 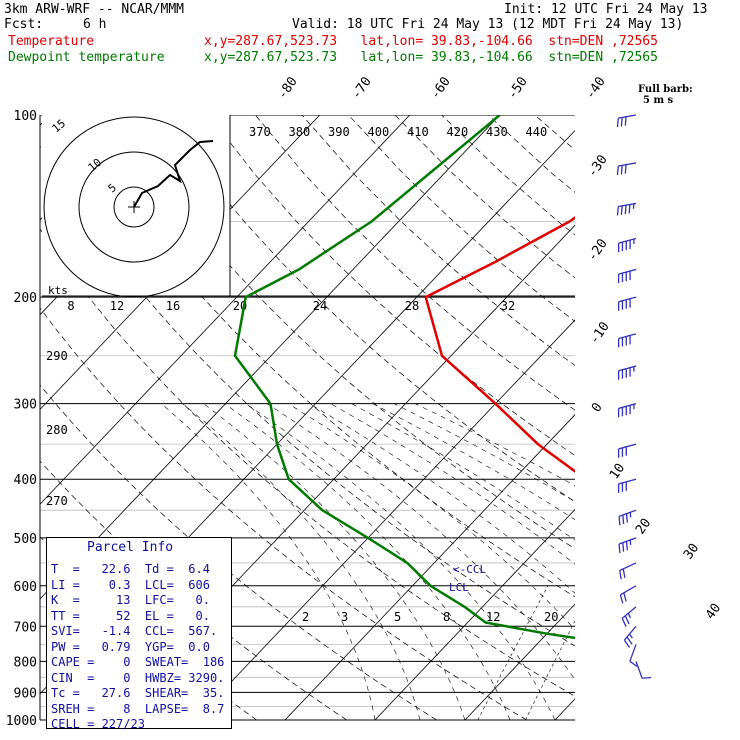 I want to click on theta-label: 410, so click(x=418, y=132).